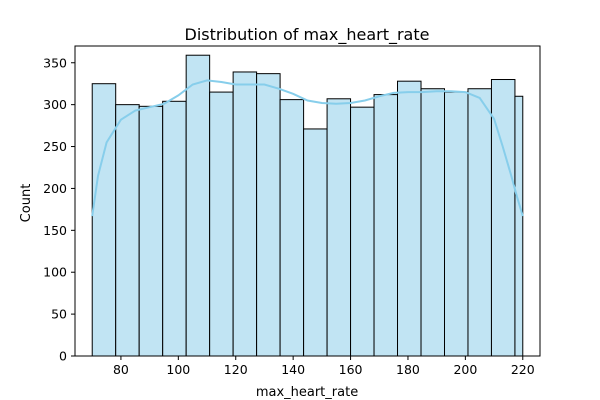 This screenshot has height=400, width=600. What do you see at coordinates (26, 203) in the screenshot?
I see `y-axis-label: Count` at bounding box center [26, 203].